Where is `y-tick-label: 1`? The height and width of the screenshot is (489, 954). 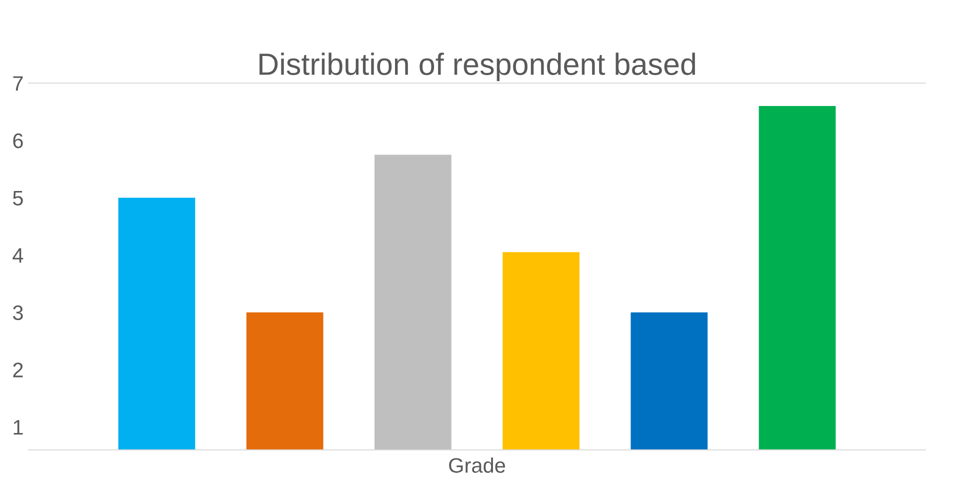
y-tick-label: 1 is located at coordinates (18, 427).